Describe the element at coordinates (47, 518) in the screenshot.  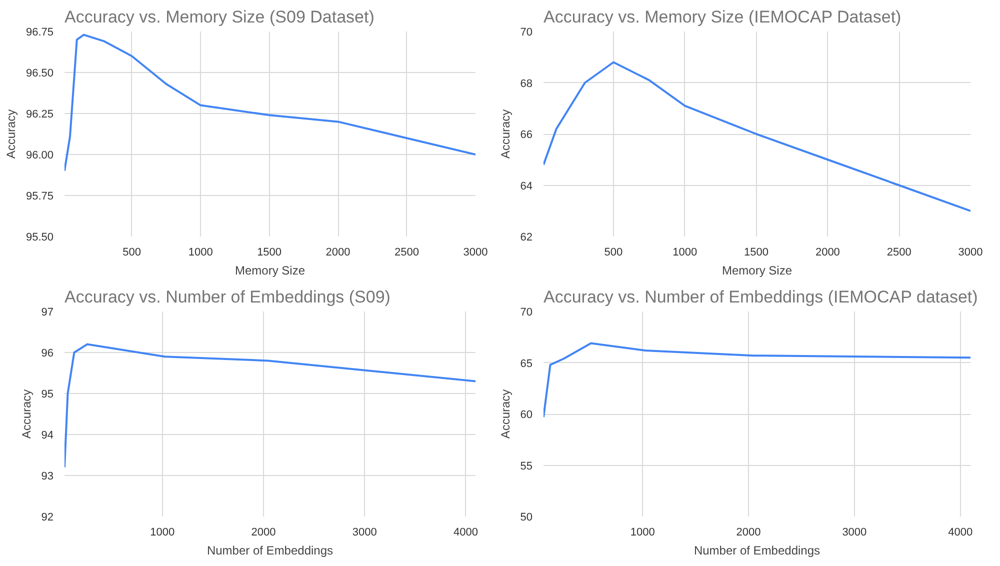
I see `y-tick-label: 92` at that location.